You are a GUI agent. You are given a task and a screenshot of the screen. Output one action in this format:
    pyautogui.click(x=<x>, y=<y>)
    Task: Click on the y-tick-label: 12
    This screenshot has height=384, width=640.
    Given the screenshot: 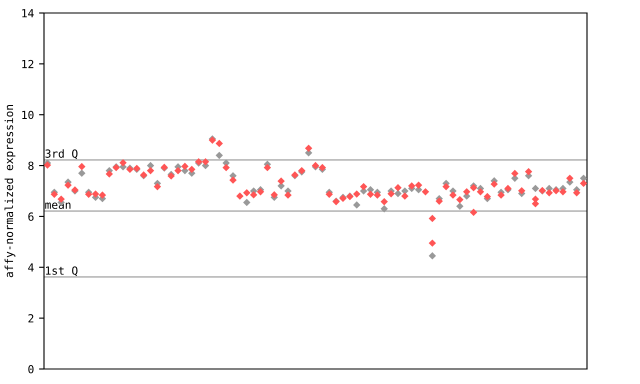 What is the action you would take?
    pyautogui.click(x=28, y=64)
    